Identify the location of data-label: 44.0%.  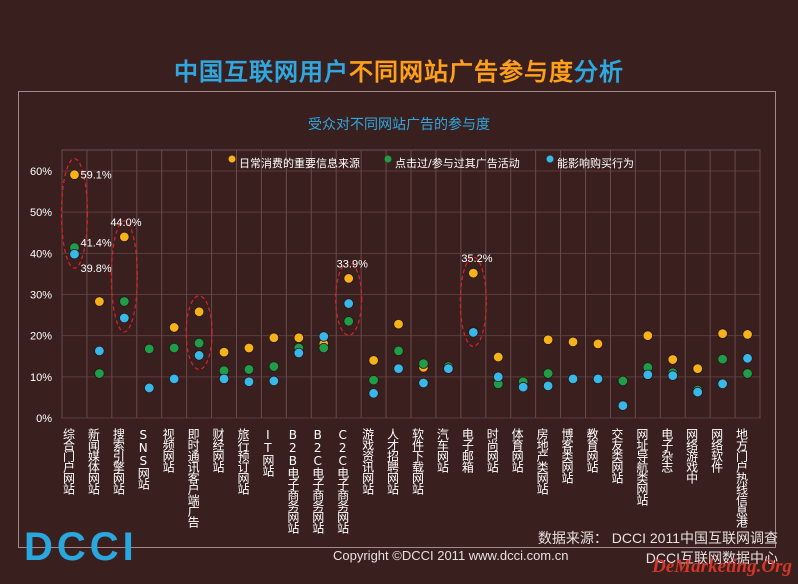
(125, 223).